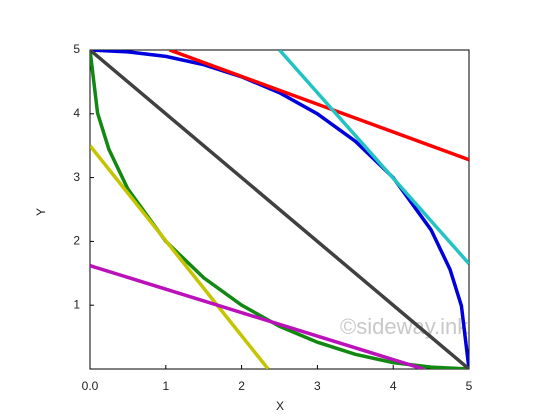  What do you see at coordinates (165, 386) in the screenshot?
I see `x-tick-label: 1` at bounding box center [165, 386].